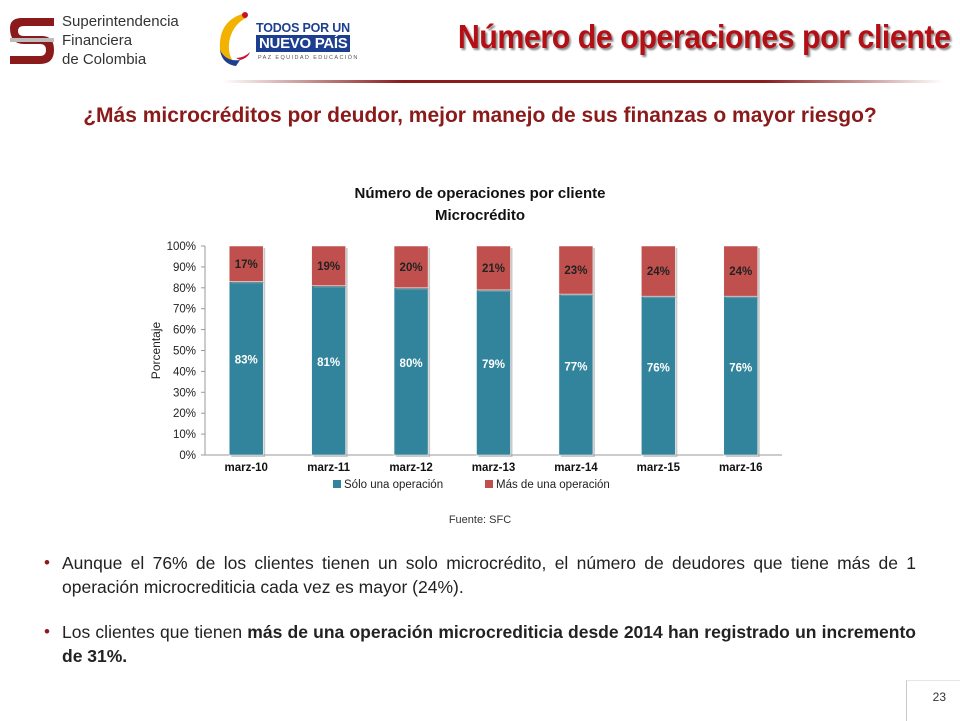  Describe the element at coordinates (181, 247) in the screenshot. I see `y-tick-label: 100%` at that location.